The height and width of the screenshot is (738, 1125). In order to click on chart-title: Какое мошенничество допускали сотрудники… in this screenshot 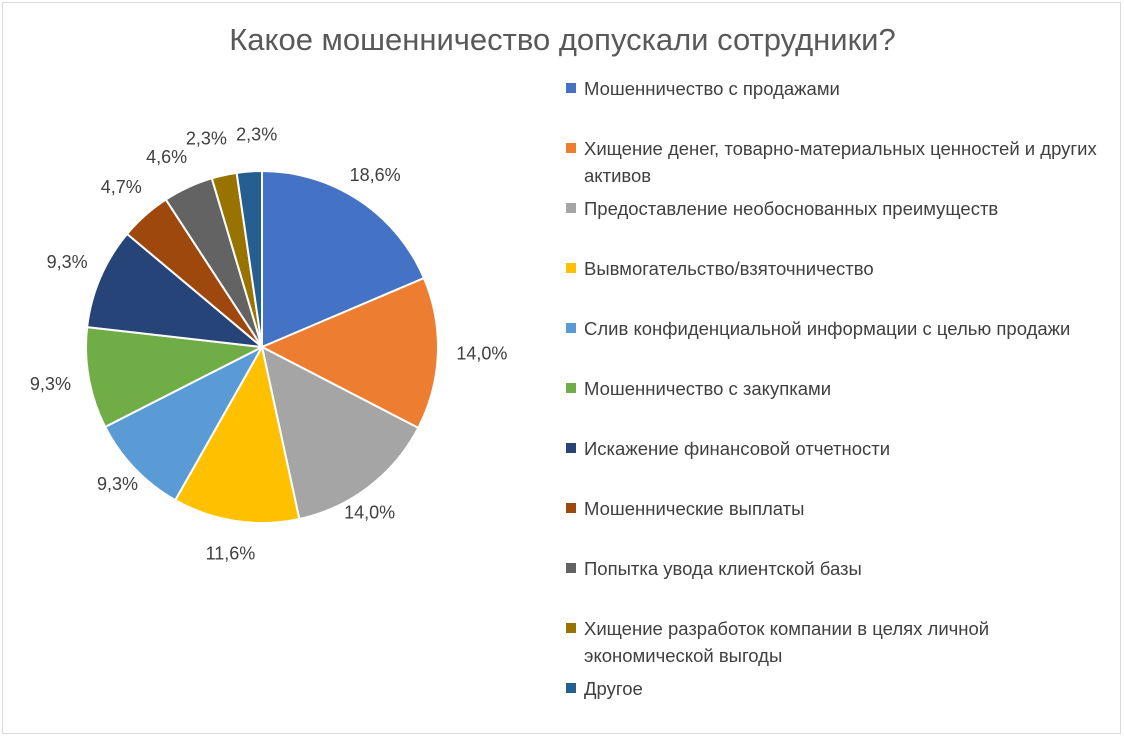, I will do `click(562, 39)`.